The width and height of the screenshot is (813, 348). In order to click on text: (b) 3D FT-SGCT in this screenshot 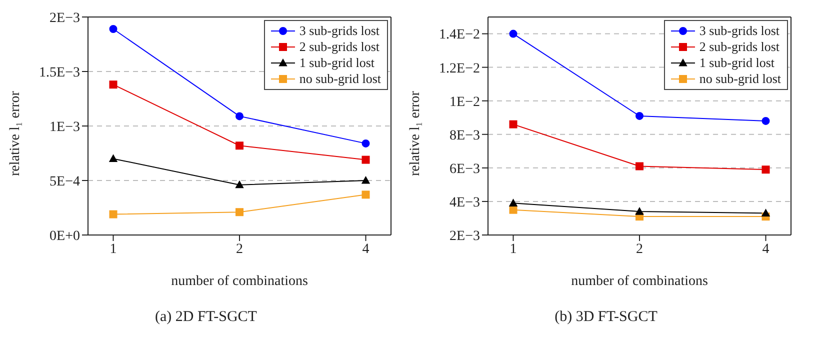, I will do `click(606, 317)`.